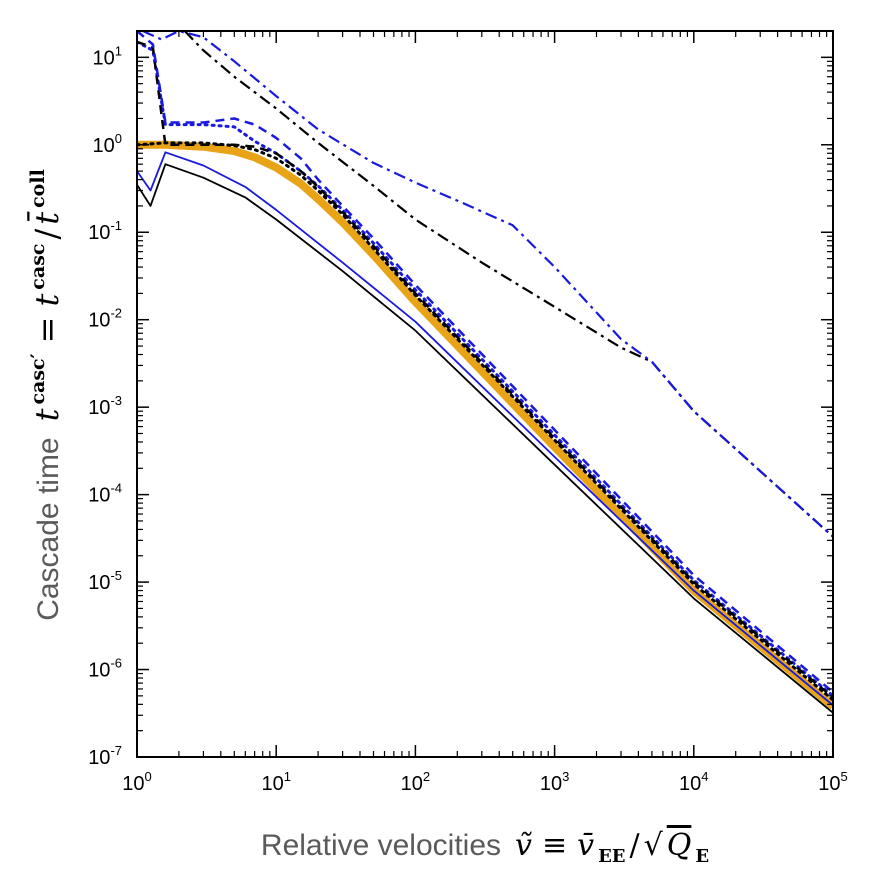 The width and height of the screenshot is (880, 880). I want to click on x-axis-label: Relative velocities ṽ ≡ v̄ EE / √ Q E, so click(485, 847).